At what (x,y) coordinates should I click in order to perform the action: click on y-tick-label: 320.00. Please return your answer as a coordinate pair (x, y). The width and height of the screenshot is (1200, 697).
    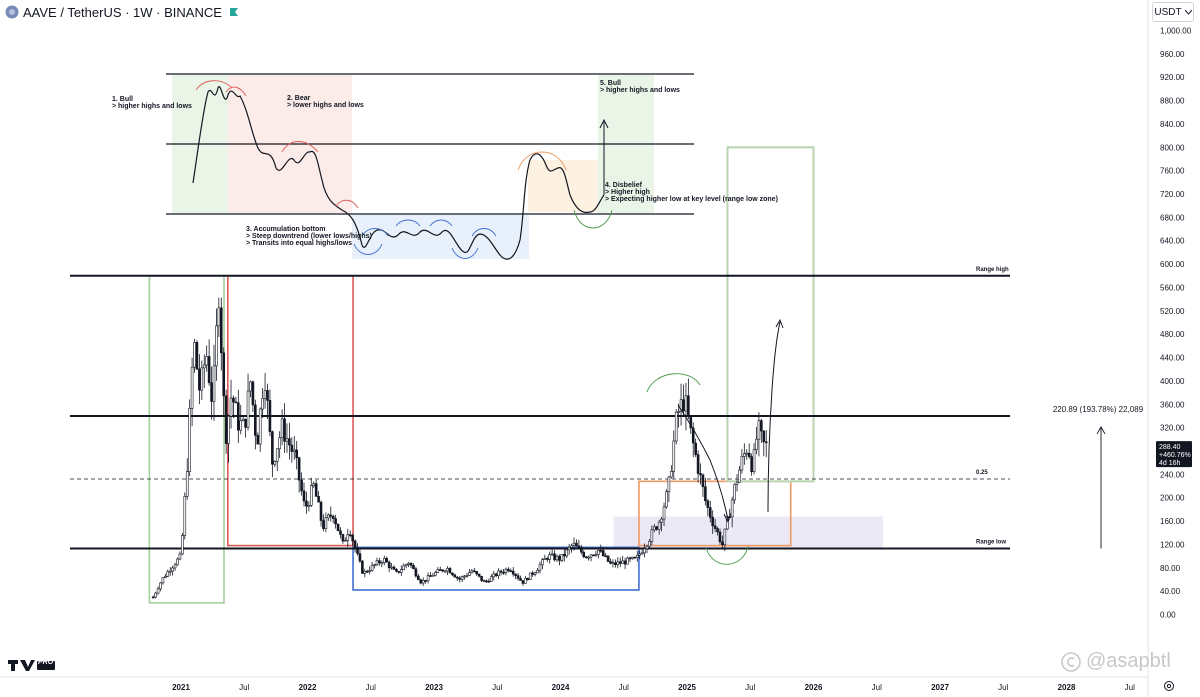
    Looking at the image, I should click on (1172, 428).